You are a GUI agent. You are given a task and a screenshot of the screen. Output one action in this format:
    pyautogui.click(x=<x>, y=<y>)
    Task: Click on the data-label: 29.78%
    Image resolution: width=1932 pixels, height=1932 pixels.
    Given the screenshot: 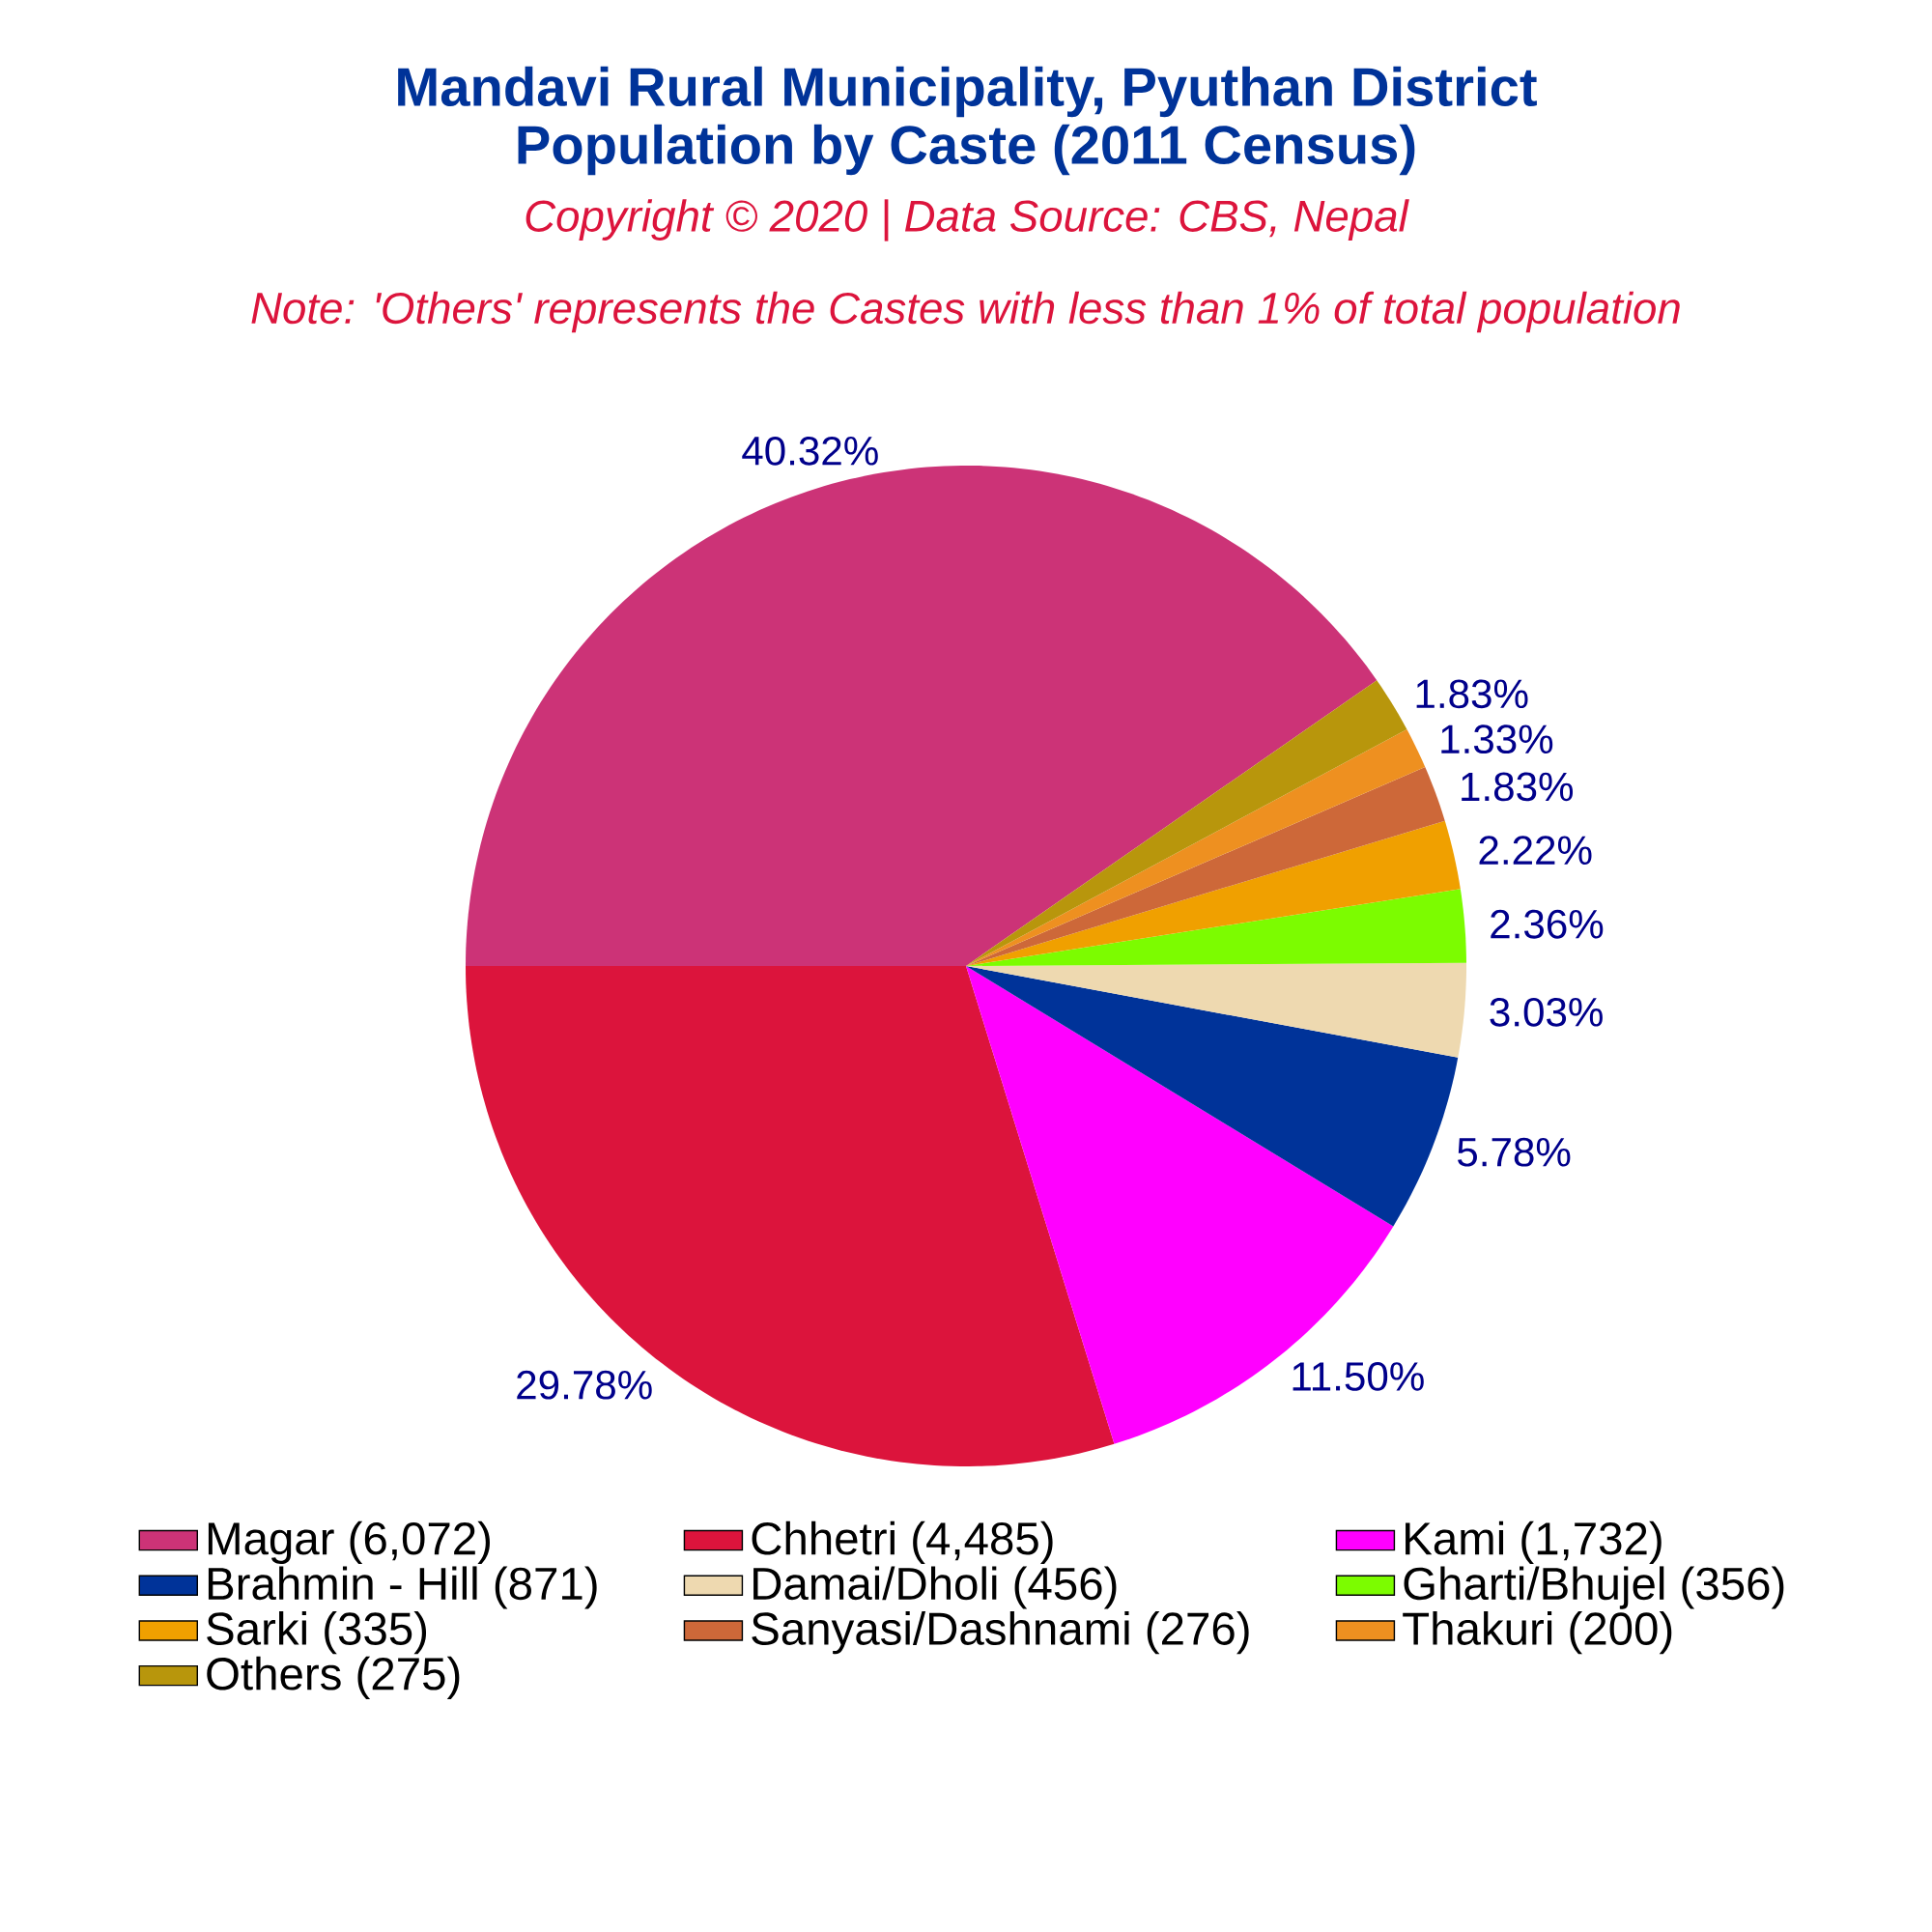 What is the action you would take?
    pyautogui.click(x=584, y=1385)
    